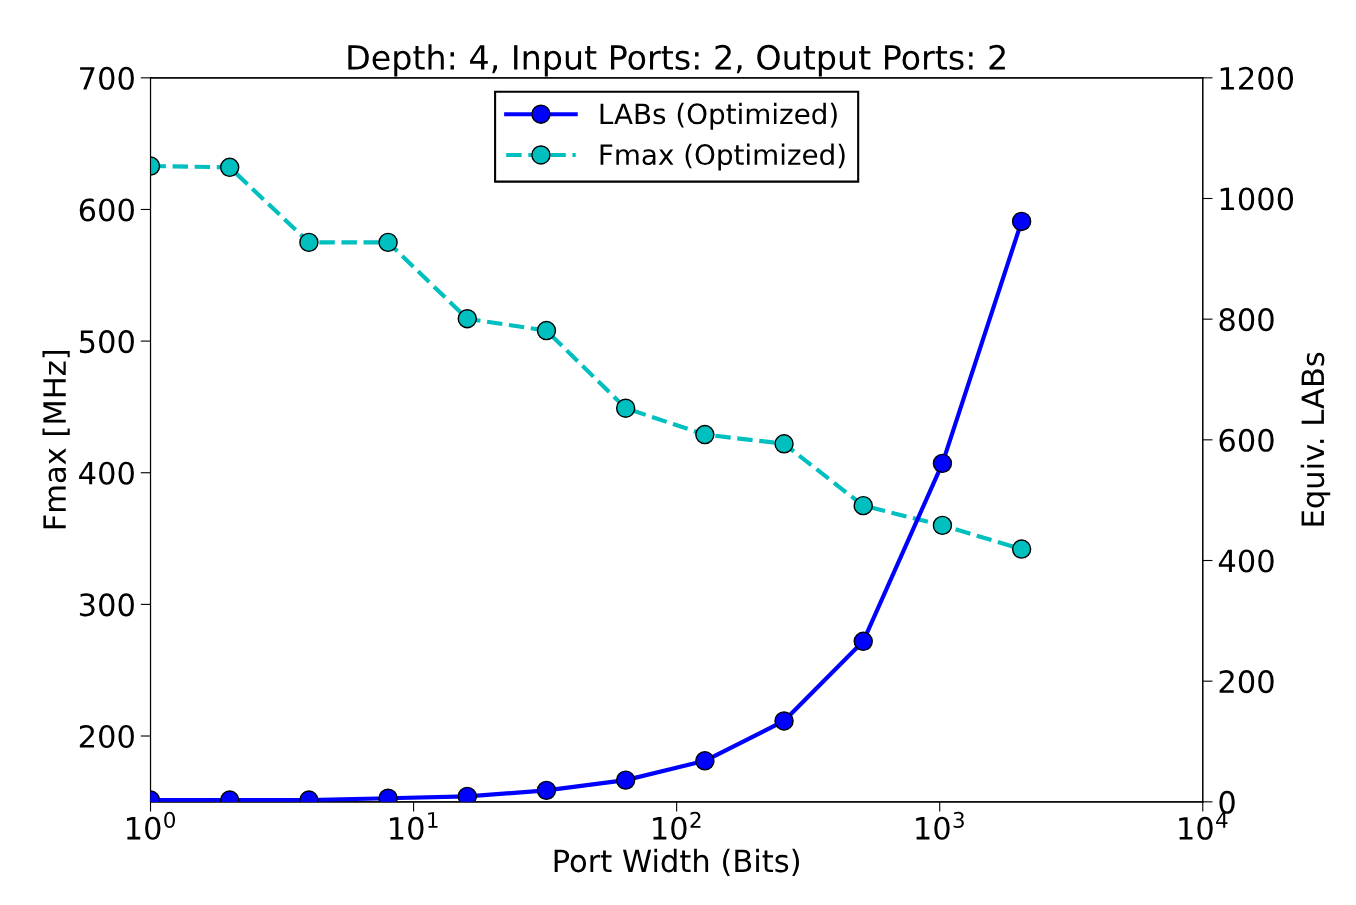  Describe the element at coordinates (106, 342) in the screenshot. I see `y-tick-label: 500` at that location.